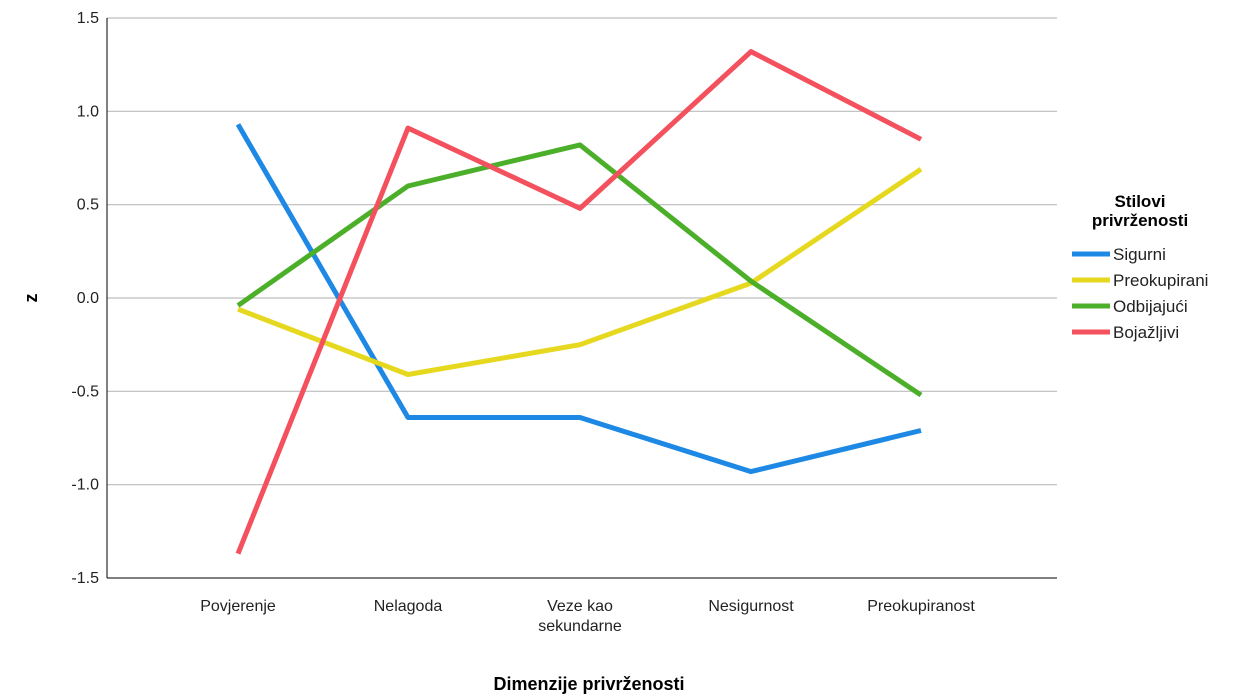  Describe the element at coordinates (1139, 254) in the screenshot. I see `legend-entry-label: Sigurni` at that location.